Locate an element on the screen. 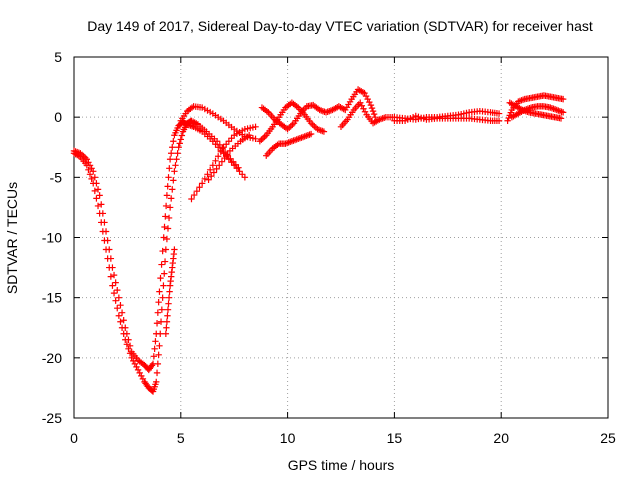  series-track-c is located at coordinates (170, 291).